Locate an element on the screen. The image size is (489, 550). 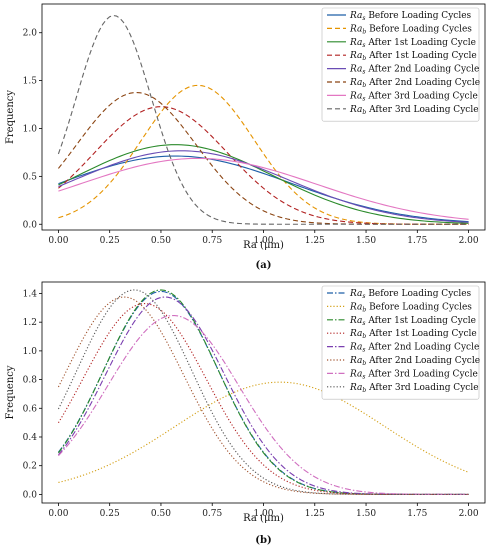
y-tick-label: 0.6 is located at coordinates (30, 409).